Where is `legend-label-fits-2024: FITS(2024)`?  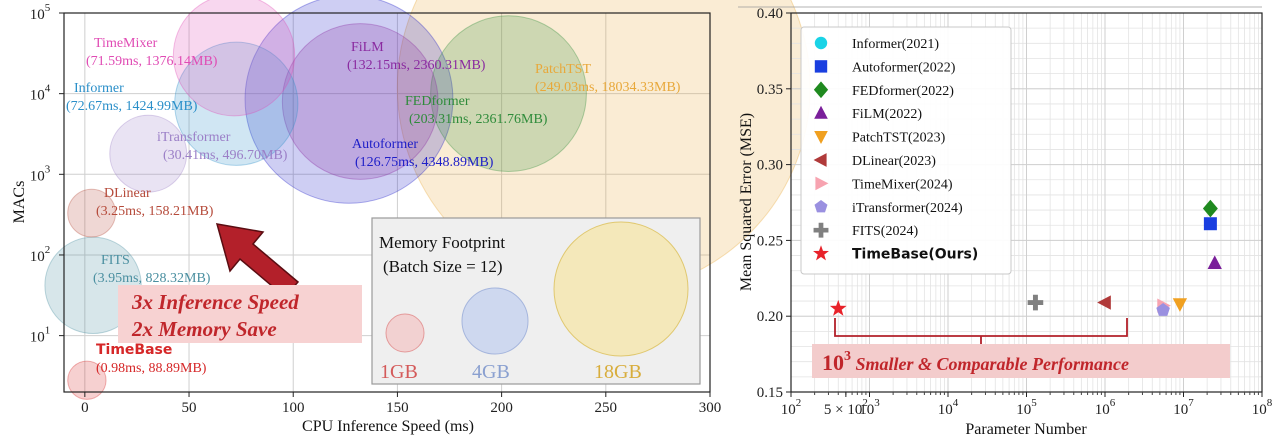
legend-label-fits-2024: FITS(2024) is located at coordinates (885, 231).